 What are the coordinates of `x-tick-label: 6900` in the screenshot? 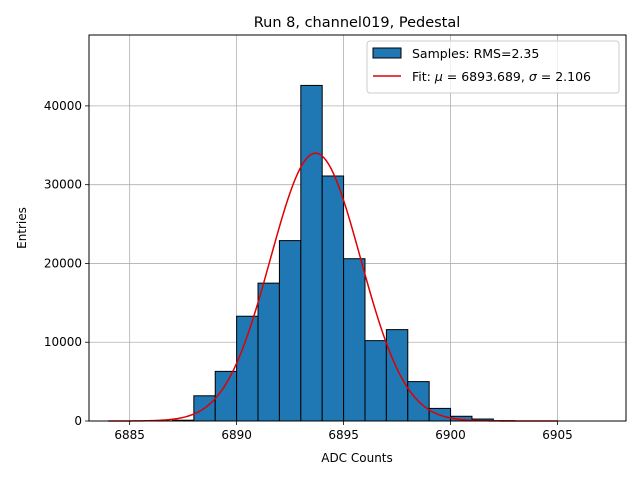 It's located at (450, 435).